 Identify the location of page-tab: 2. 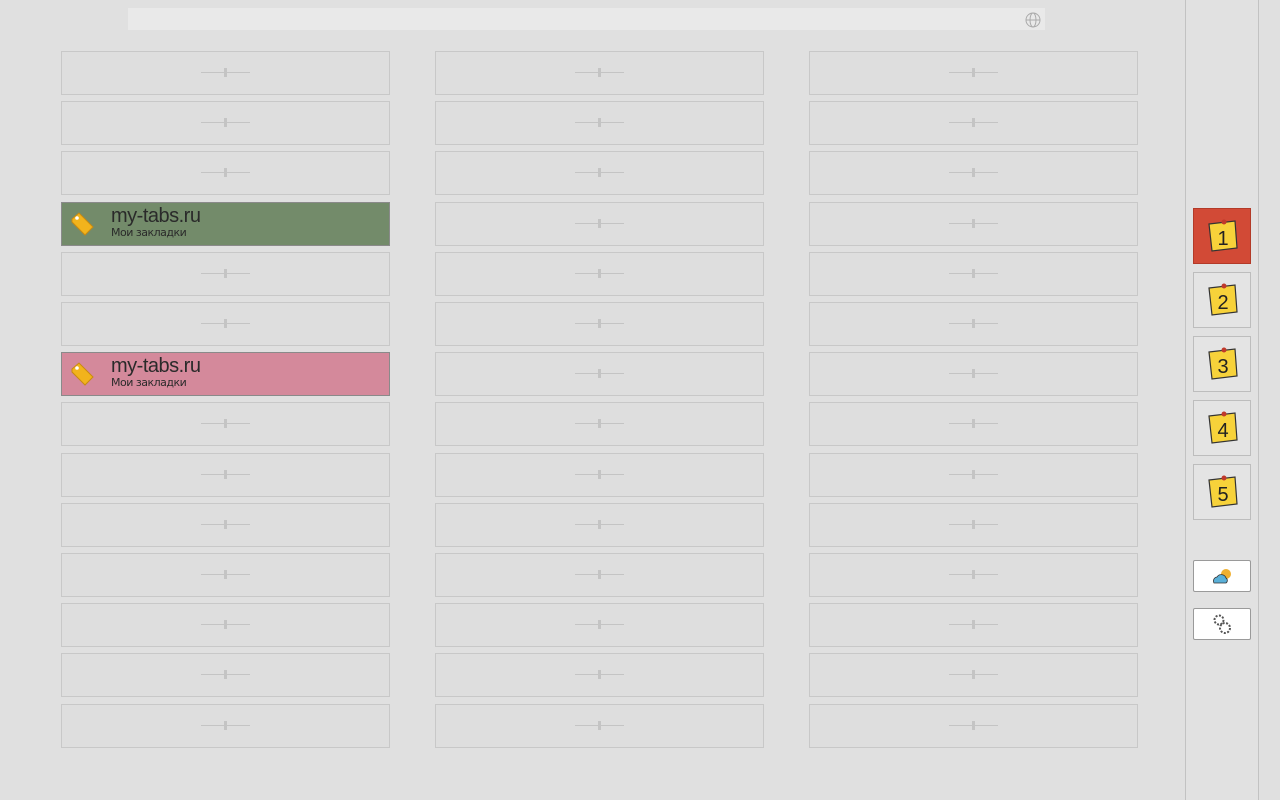
(1222, 300).